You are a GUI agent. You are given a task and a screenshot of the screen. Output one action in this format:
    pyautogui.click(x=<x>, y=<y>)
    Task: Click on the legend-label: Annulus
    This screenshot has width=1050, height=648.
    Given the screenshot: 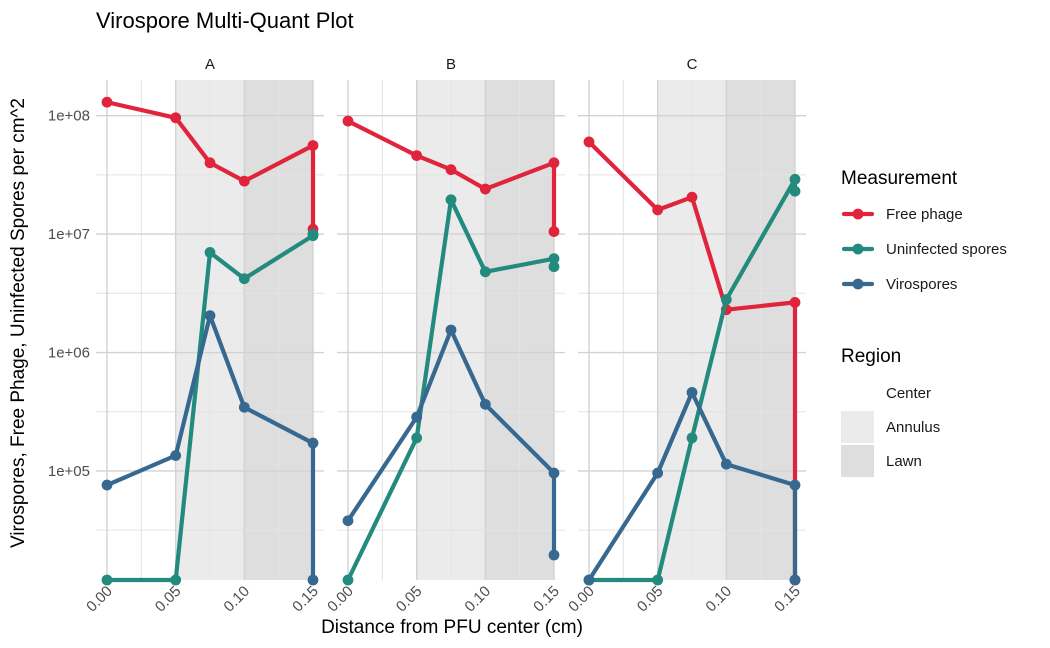 What is the action you would take?
    pyautogui.click(x=913, y=427)
    